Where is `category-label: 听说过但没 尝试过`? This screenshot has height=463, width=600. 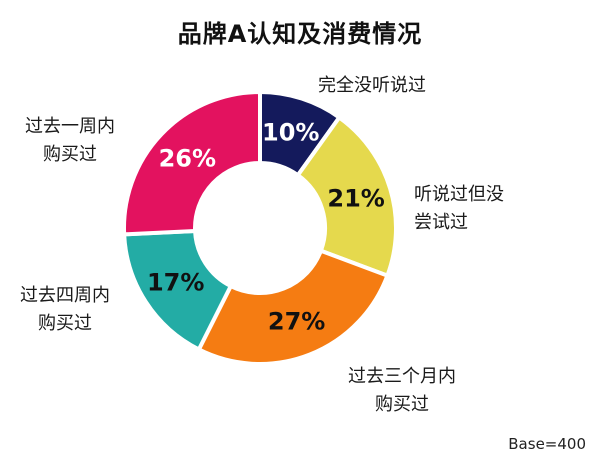
category-label: 听说过但没 尝试过 is located at coordinates (459, 208).